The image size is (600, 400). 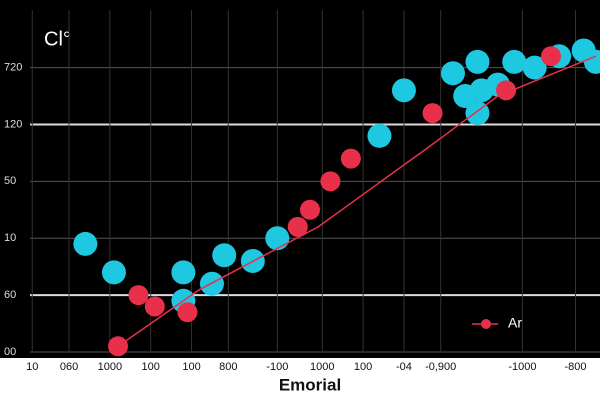 What do you see at coordinates (575, 367) in the screenshot?
I see `x-tick-label: -800` at bounding box center [575, 367].